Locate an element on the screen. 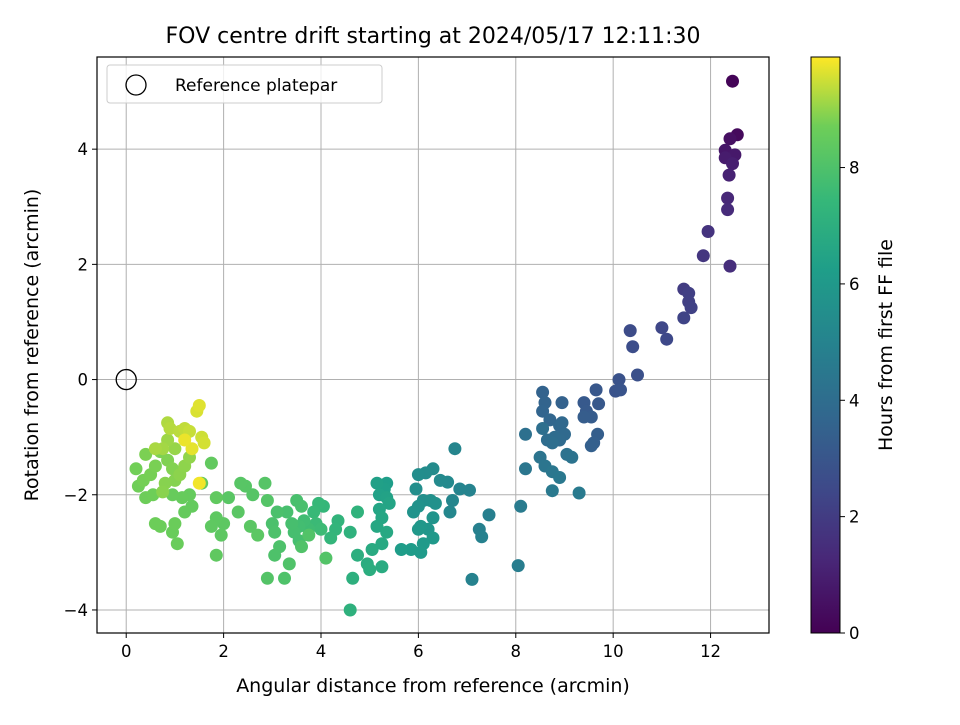 The image size is (960, 725). legend-box is located at coordinates (244, 84).